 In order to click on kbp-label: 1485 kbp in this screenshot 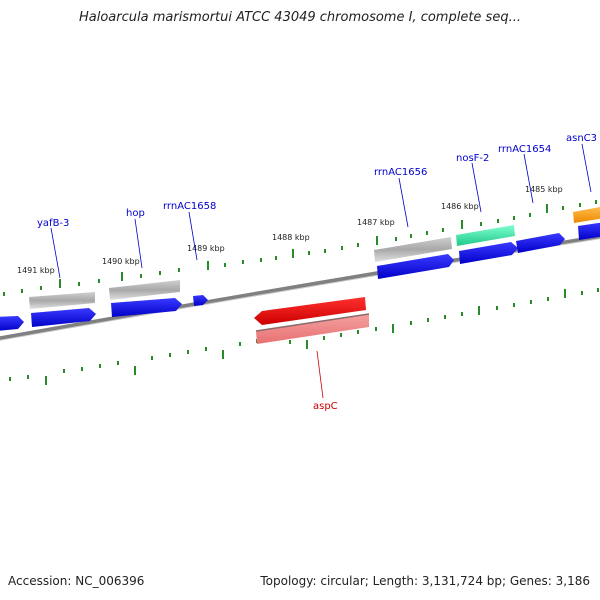, I will do `click(544, 189)`.